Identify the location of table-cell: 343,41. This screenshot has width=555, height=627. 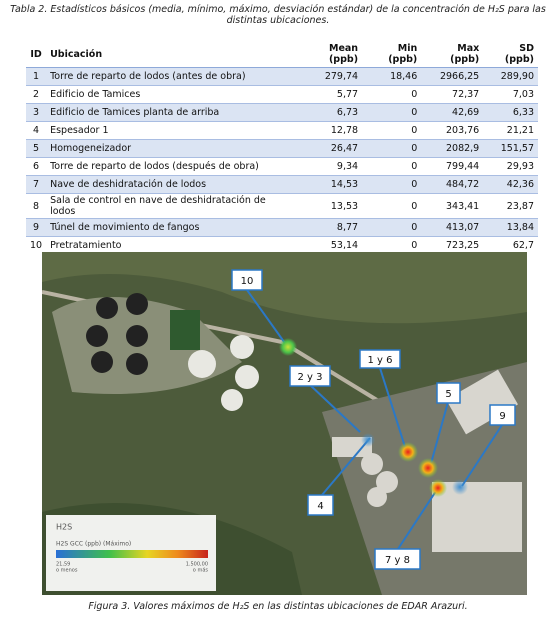
(462, 206).